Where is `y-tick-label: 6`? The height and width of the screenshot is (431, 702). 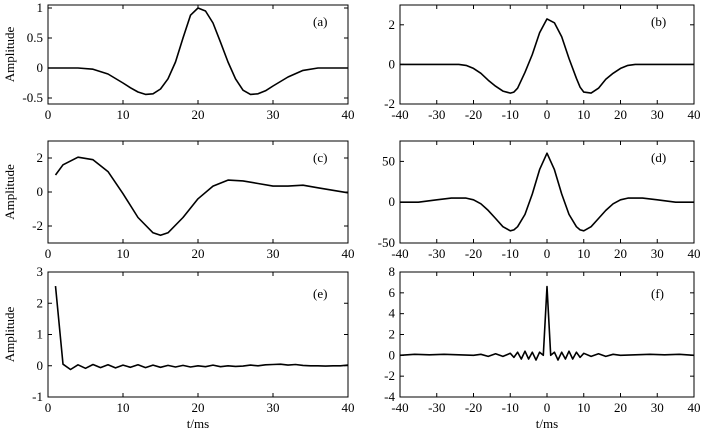 y-tick-label: 6 is located at coordinates (392, 292).